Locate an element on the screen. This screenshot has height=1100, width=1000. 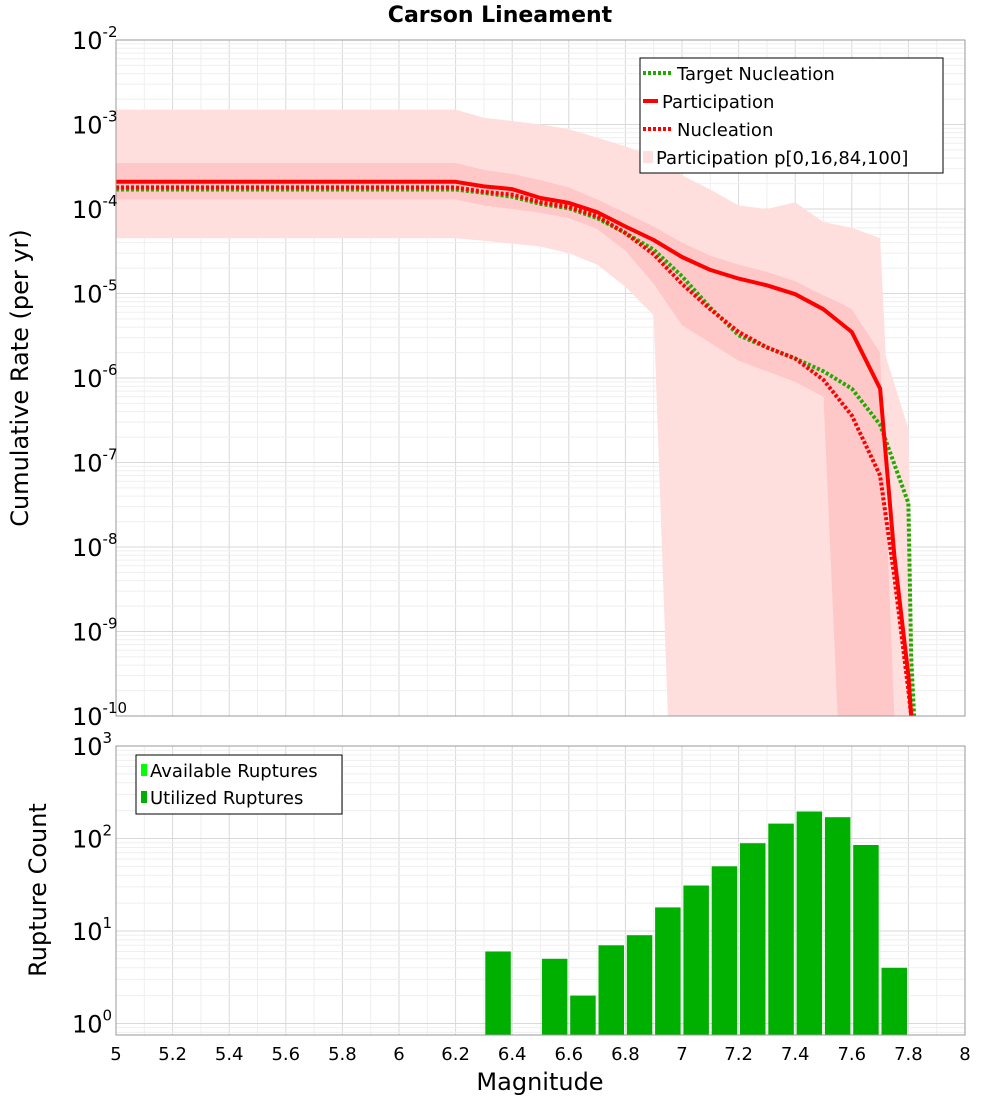
x-tick-label: 6.8 is located at coordinates (625, 1054).